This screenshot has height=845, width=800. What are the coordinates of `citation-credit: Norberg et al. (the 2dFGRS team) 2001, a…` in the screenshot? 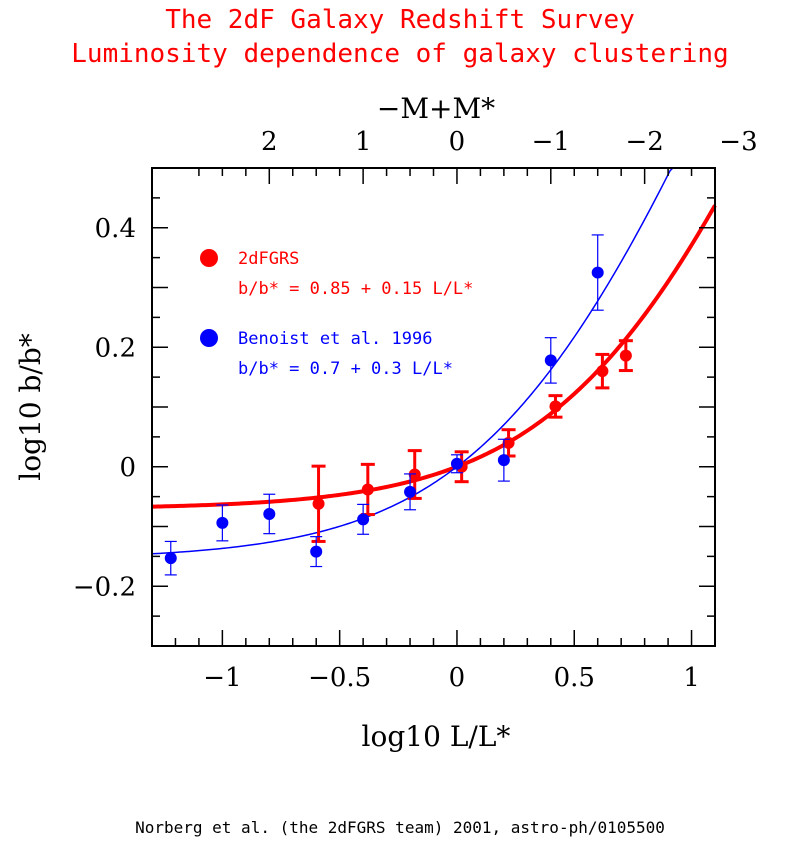 It's located at (400, 827).